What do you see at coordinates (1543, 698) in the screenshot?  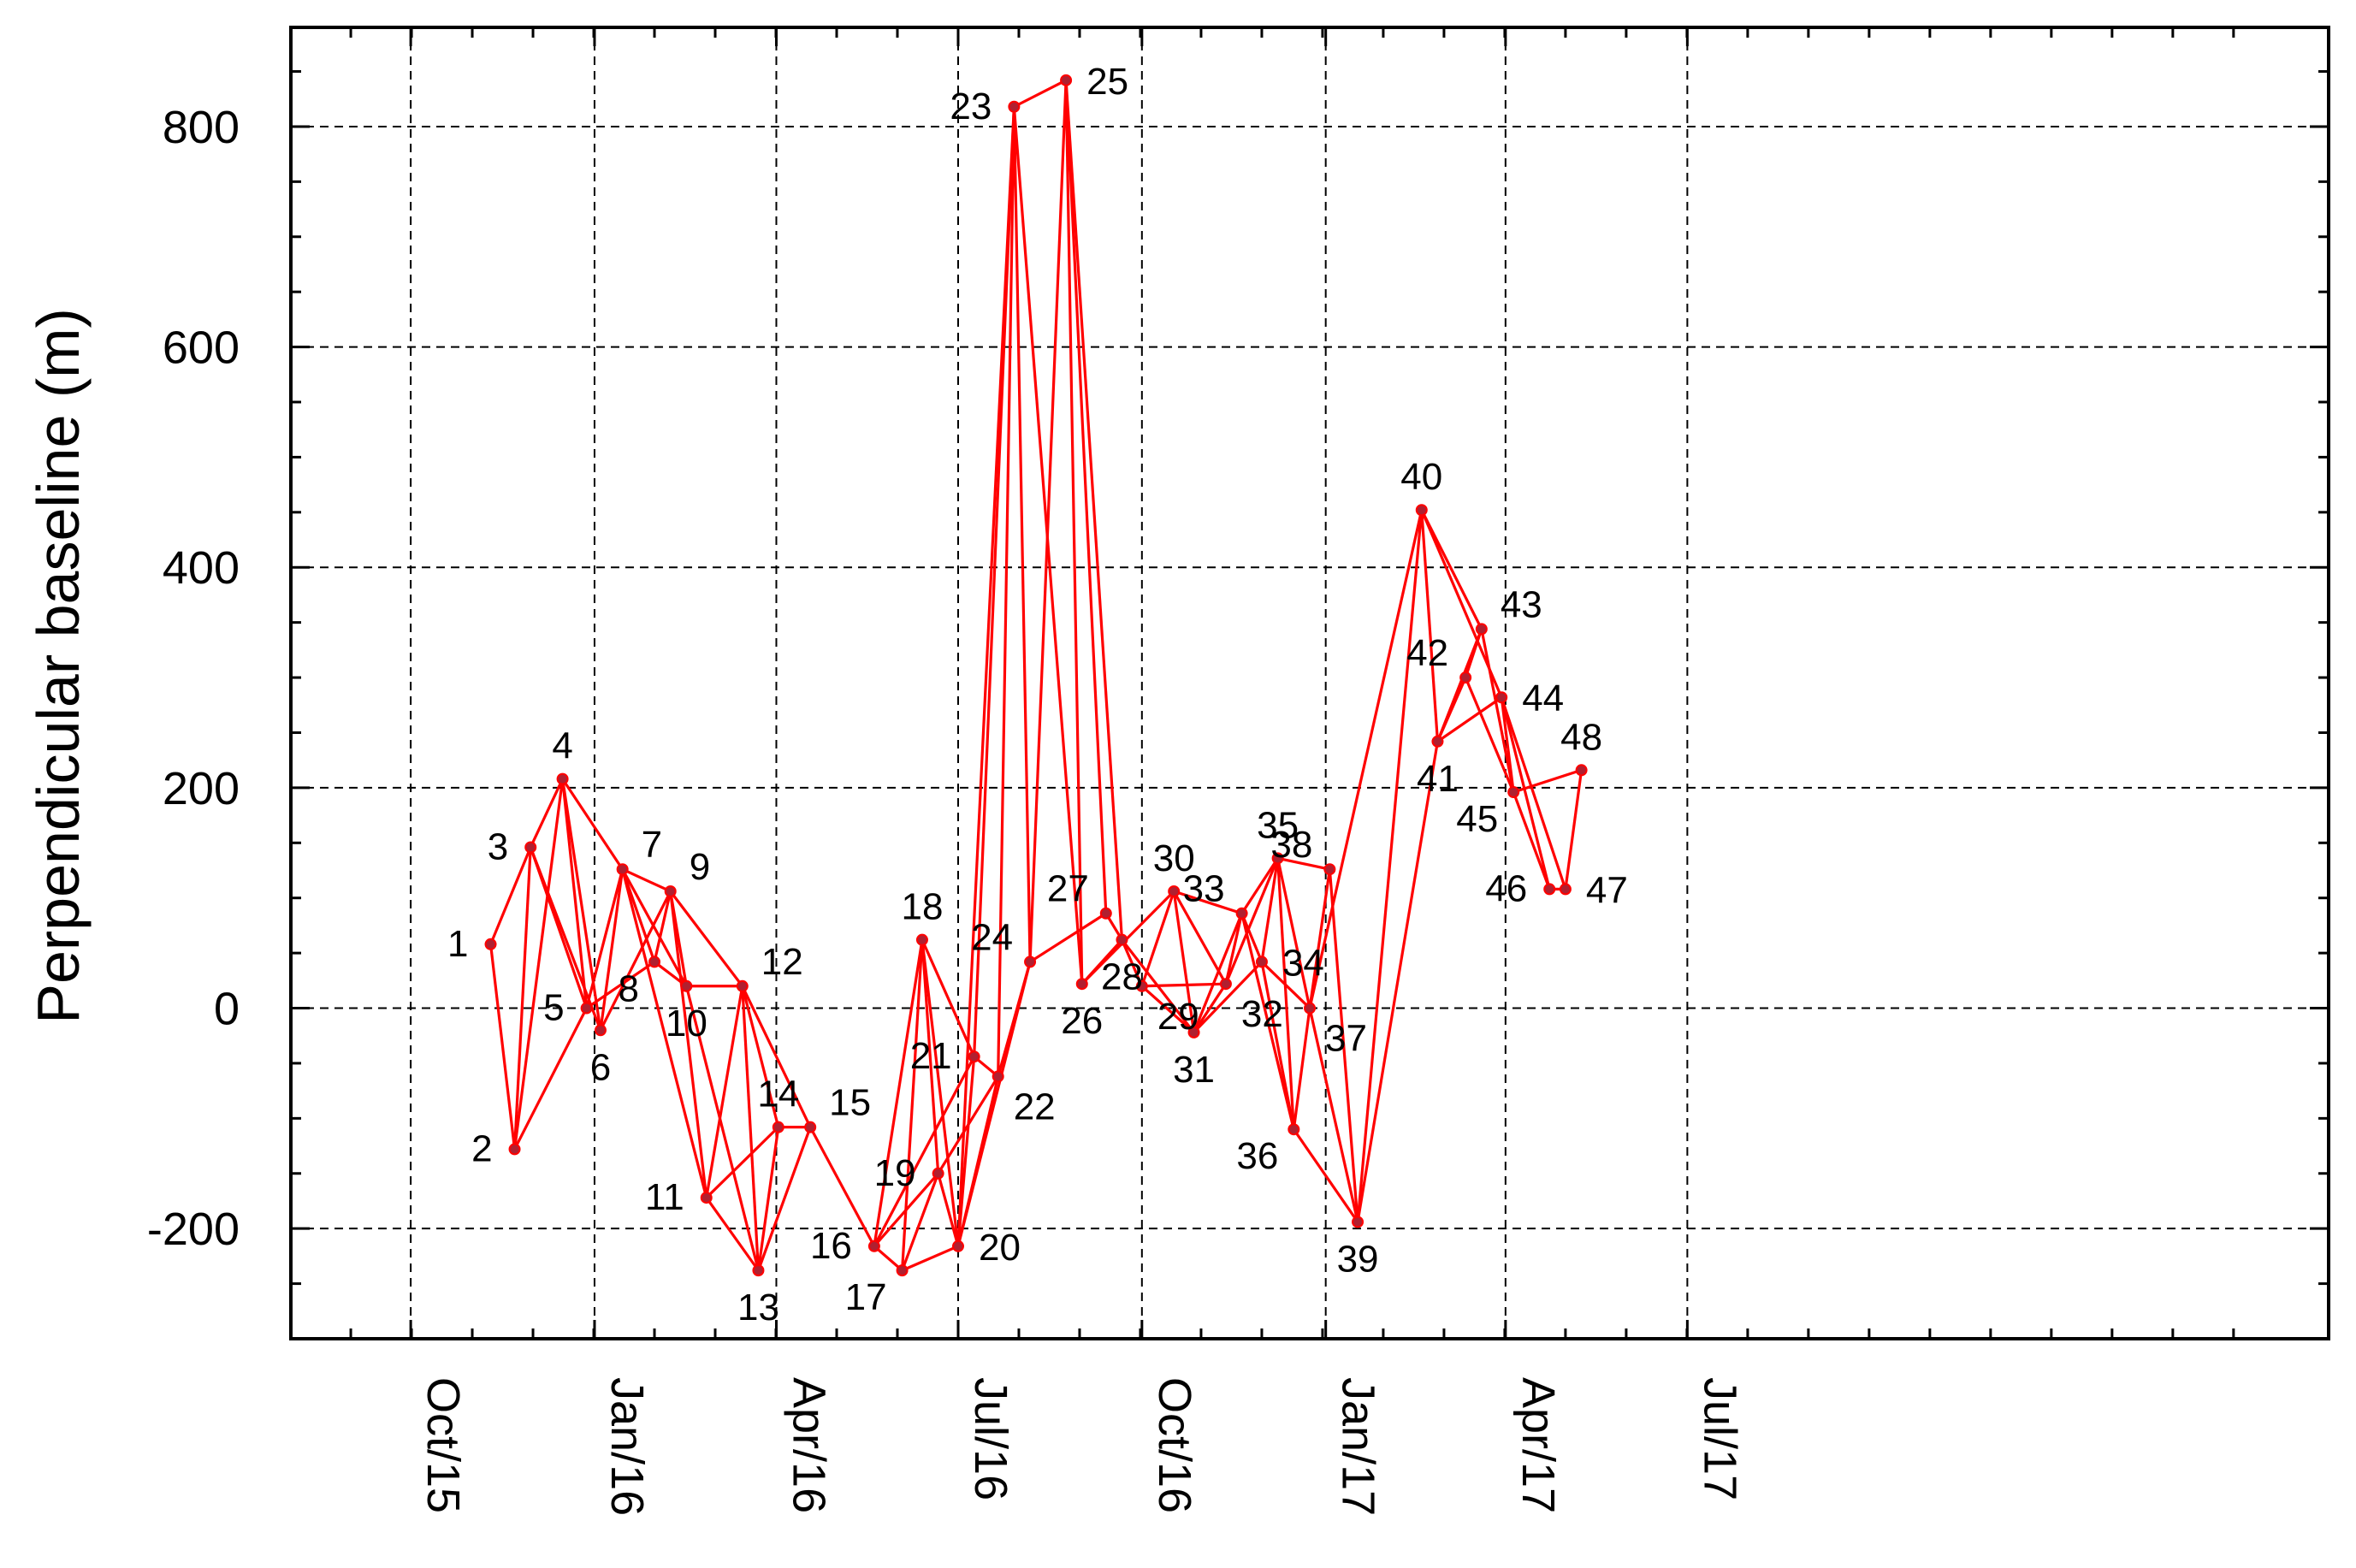 I see `point-label-44: 44` at bounding box center [1543, 698].